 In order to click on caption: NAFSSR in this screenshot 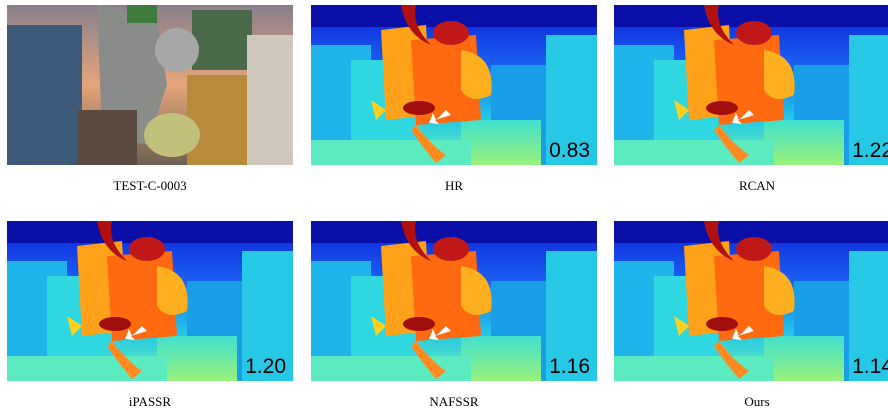, I will do `click(453, 401)`.